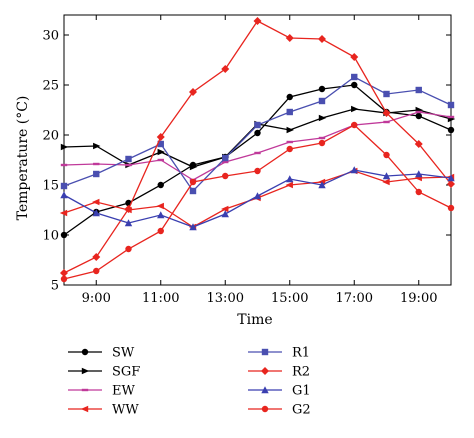 The image size is (474, 438). Describe the element at coordinates (354, 298) in the screenshot. I see `x-tick-label: 17:00` at that location.